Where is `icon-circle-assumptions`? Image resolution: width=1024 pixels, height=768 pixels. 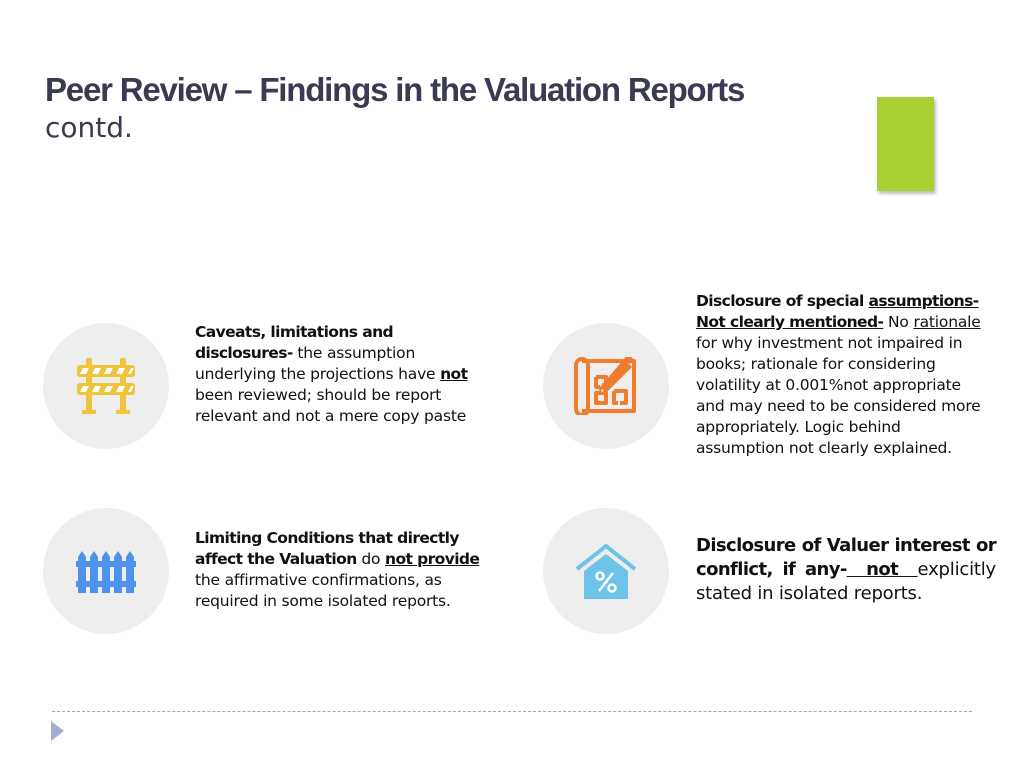
icon-circle-assumptions is located at coordinates (606, 386).